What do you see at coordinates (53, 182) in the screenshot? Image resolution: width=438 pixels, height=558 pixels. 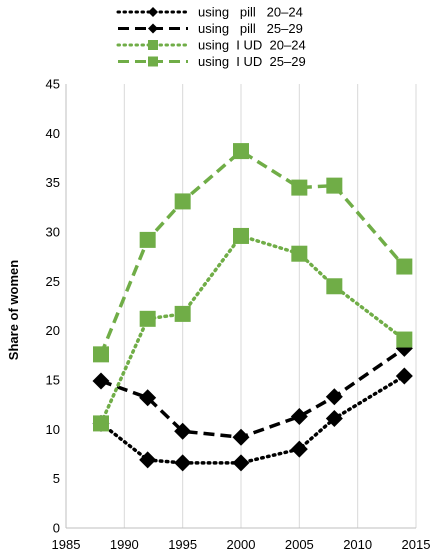 I see `y-tick-label: 35` at bounding box center [53, 182].